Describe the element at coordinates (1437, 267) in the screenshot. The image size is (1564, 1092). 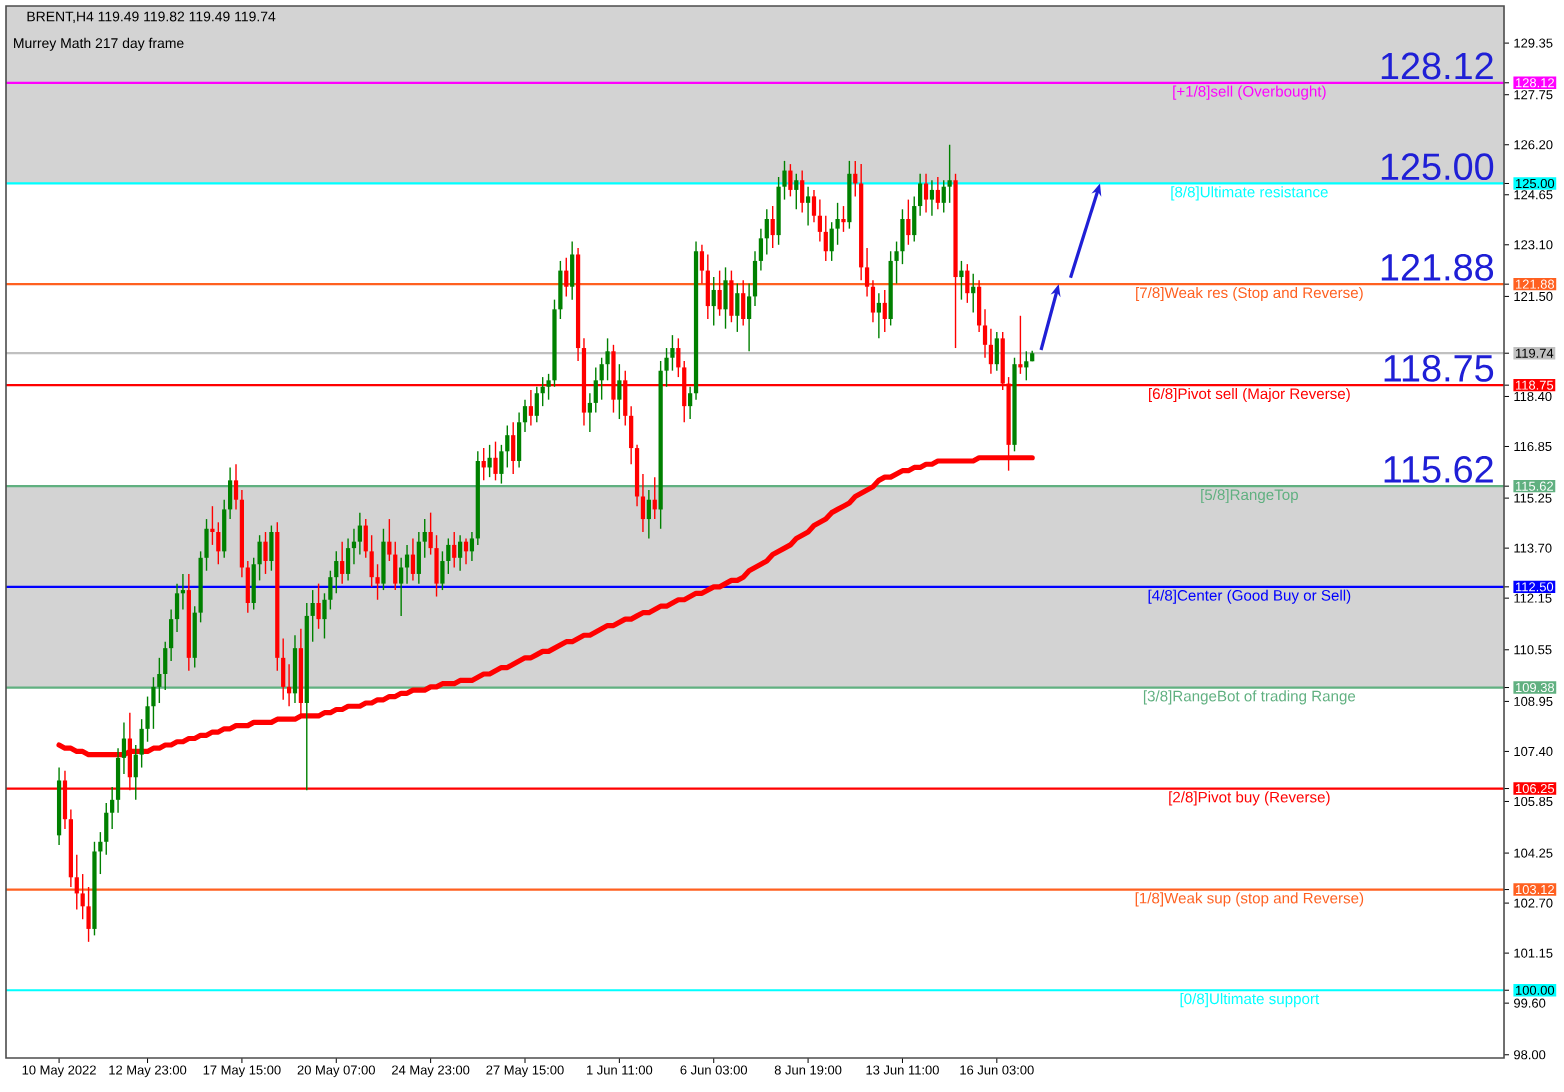
I see `annotation: 121.88` at that location.